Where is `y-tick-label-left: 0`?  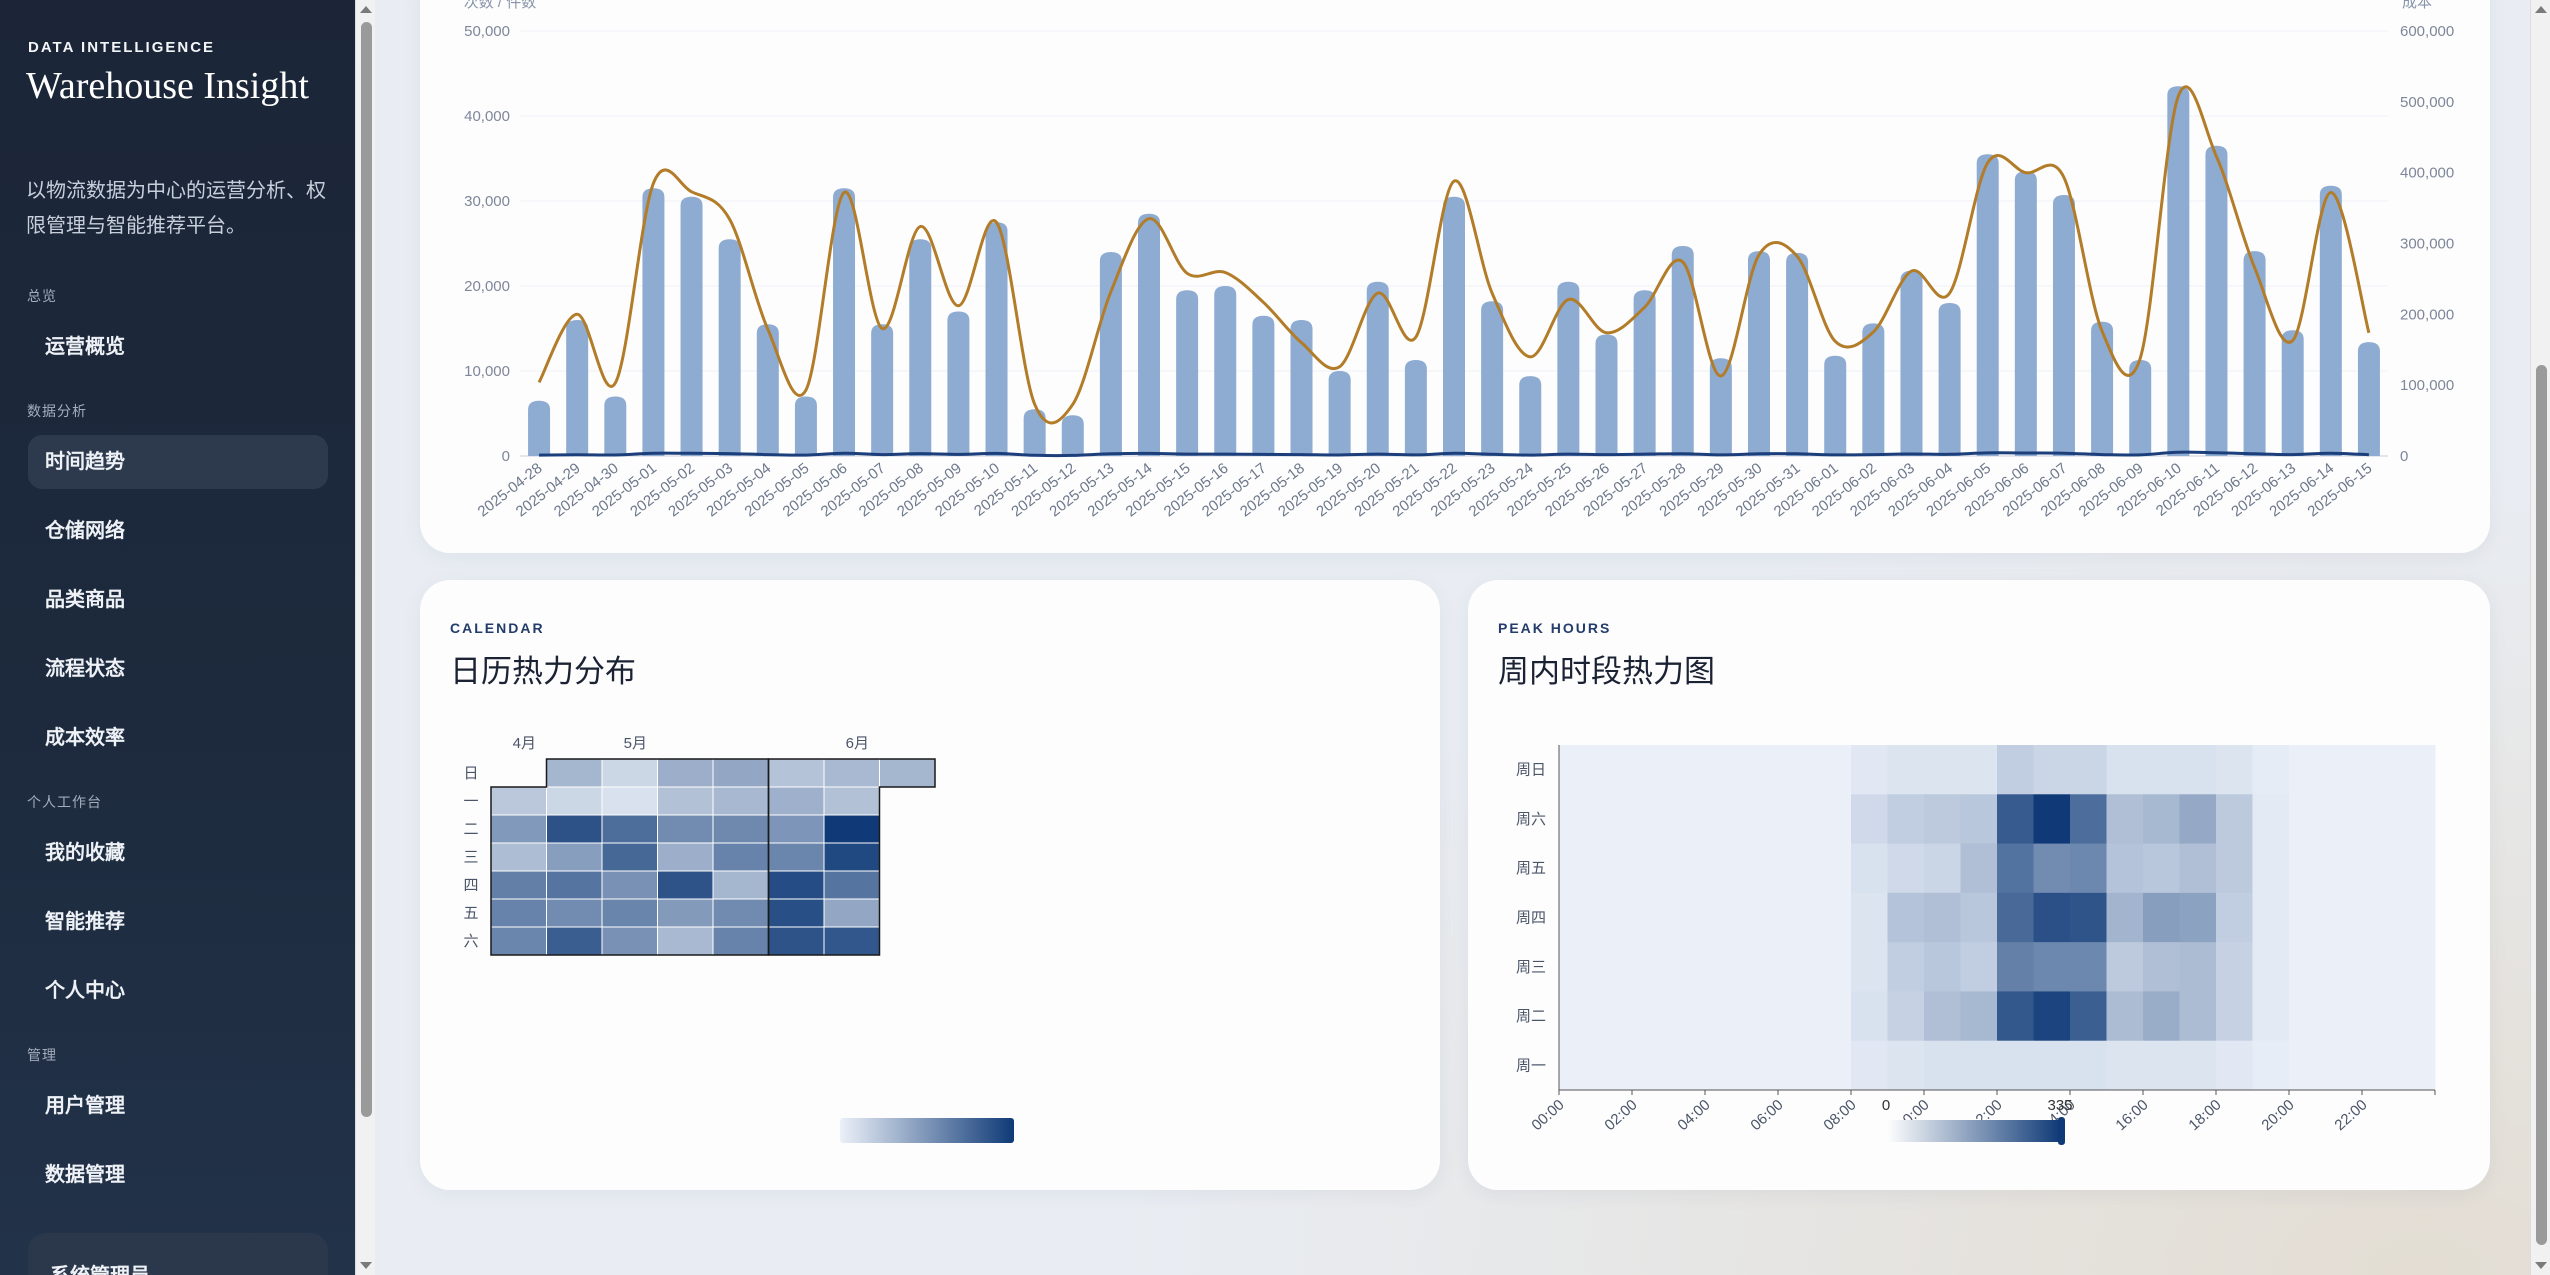 y-tick-label-left: 0 is located at coordinates (506, 456).